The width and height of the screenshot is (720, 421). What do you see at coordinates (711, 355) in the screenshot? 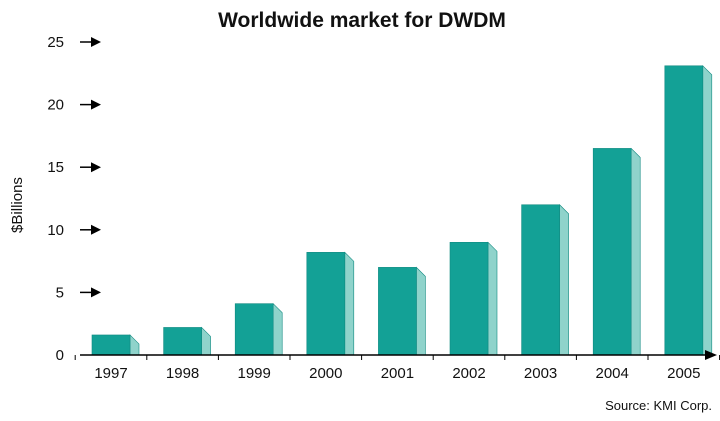
I see `x-axis-arrow-icon` at bounding box center [711, 355].